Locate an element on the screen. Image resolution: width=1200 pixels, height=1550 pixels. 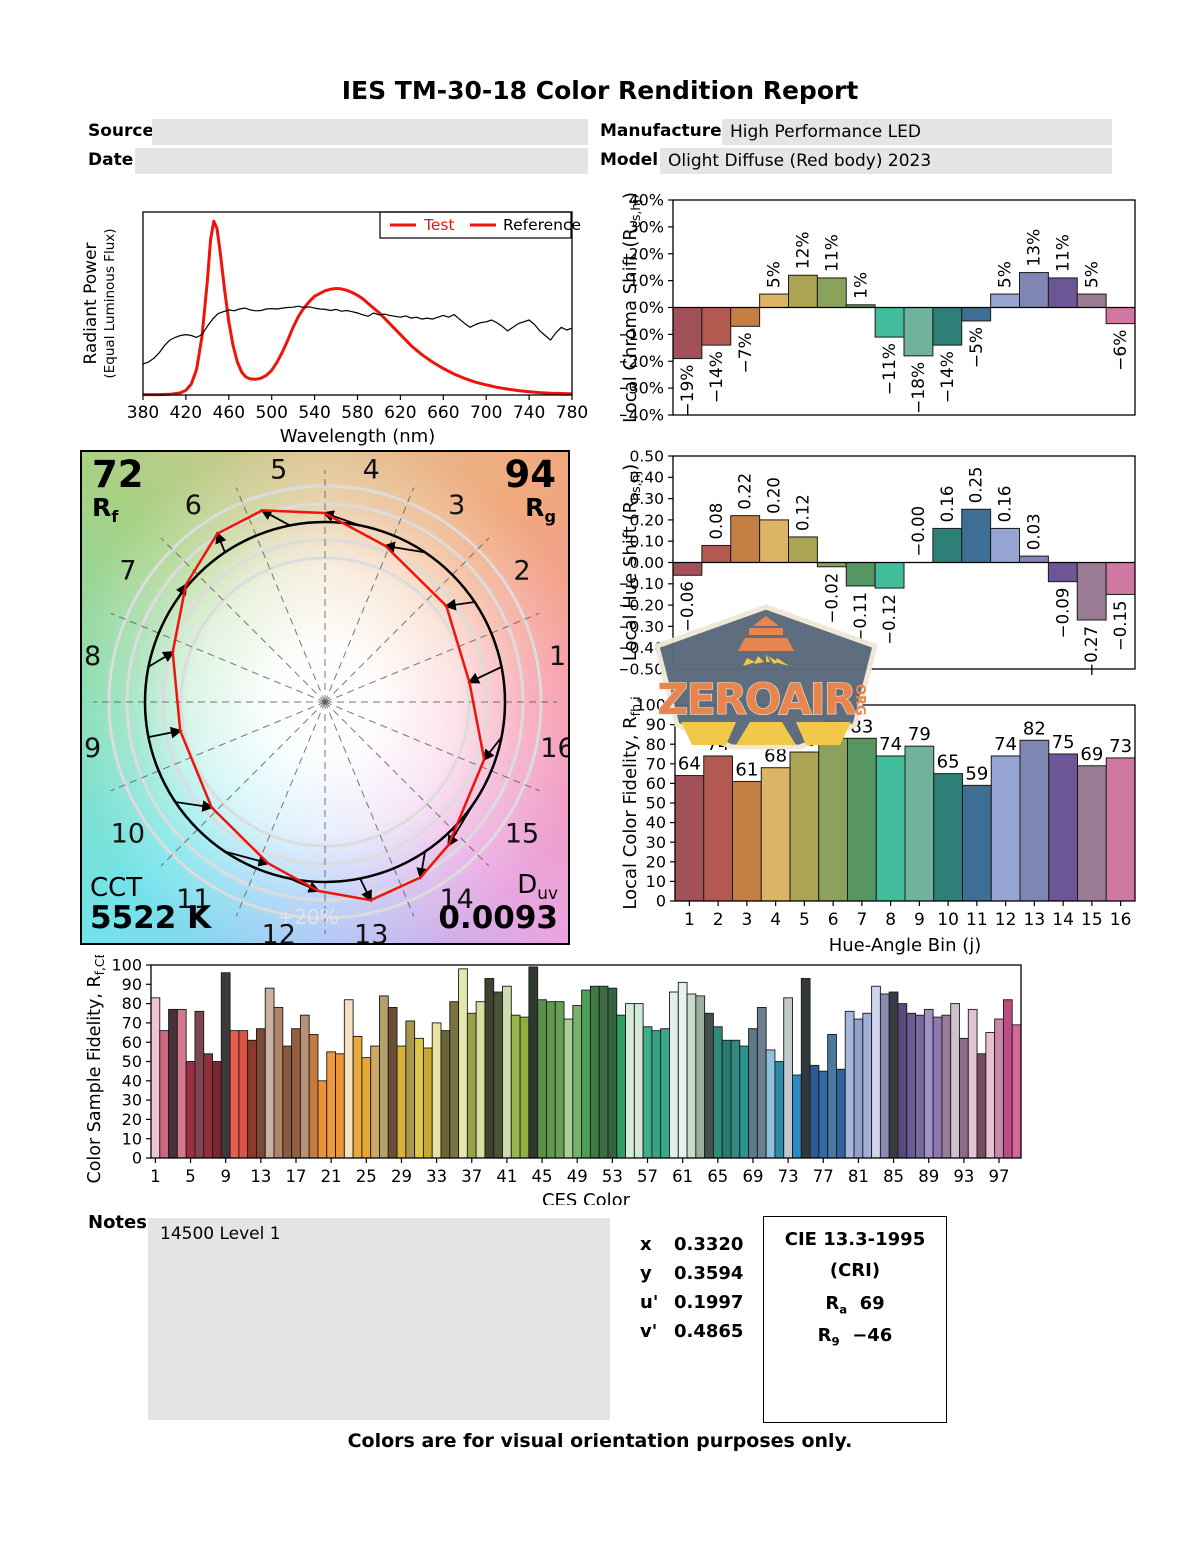
rf-symbol: Rf is located at coordinates (105, 509).